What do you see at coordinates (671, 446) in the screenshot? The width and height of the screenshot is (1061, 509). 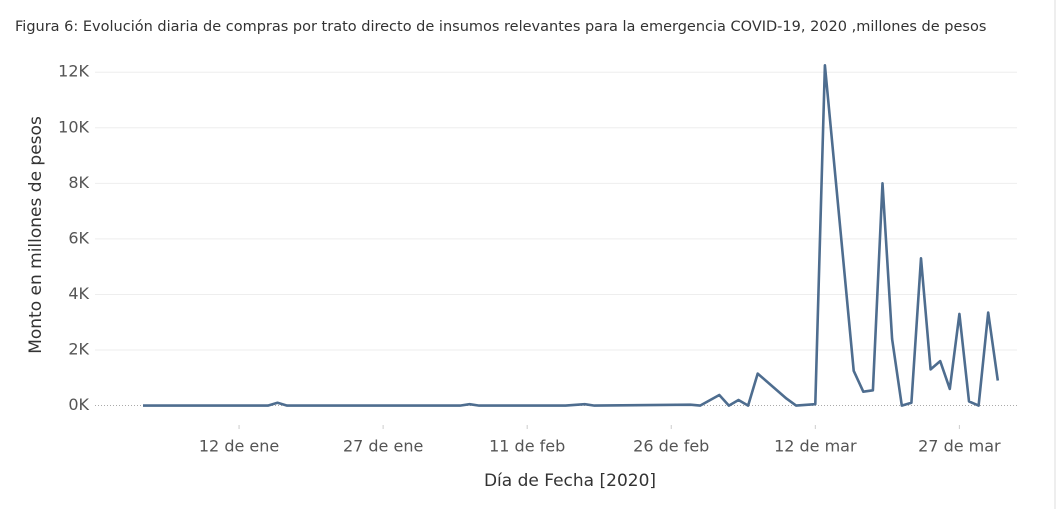 I see `x-tick-label: 26 de feb` at bounding box center [671, 446].